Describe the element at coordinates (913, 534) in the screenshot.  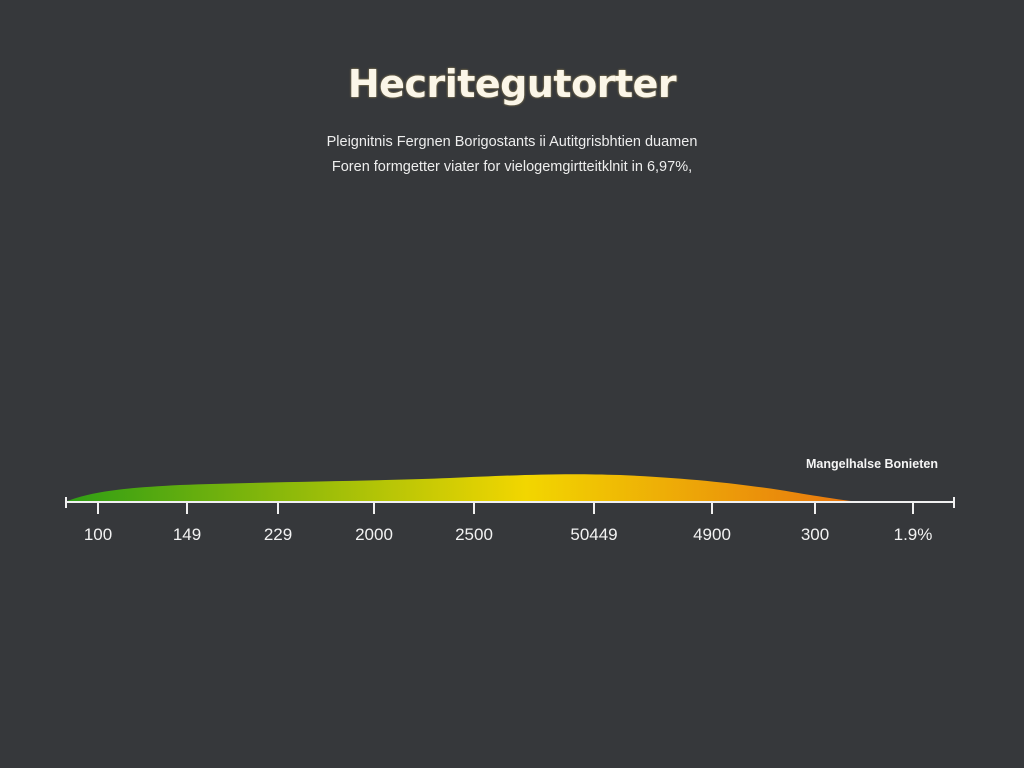
I see `x-tick-label: 1.9%` at that location.